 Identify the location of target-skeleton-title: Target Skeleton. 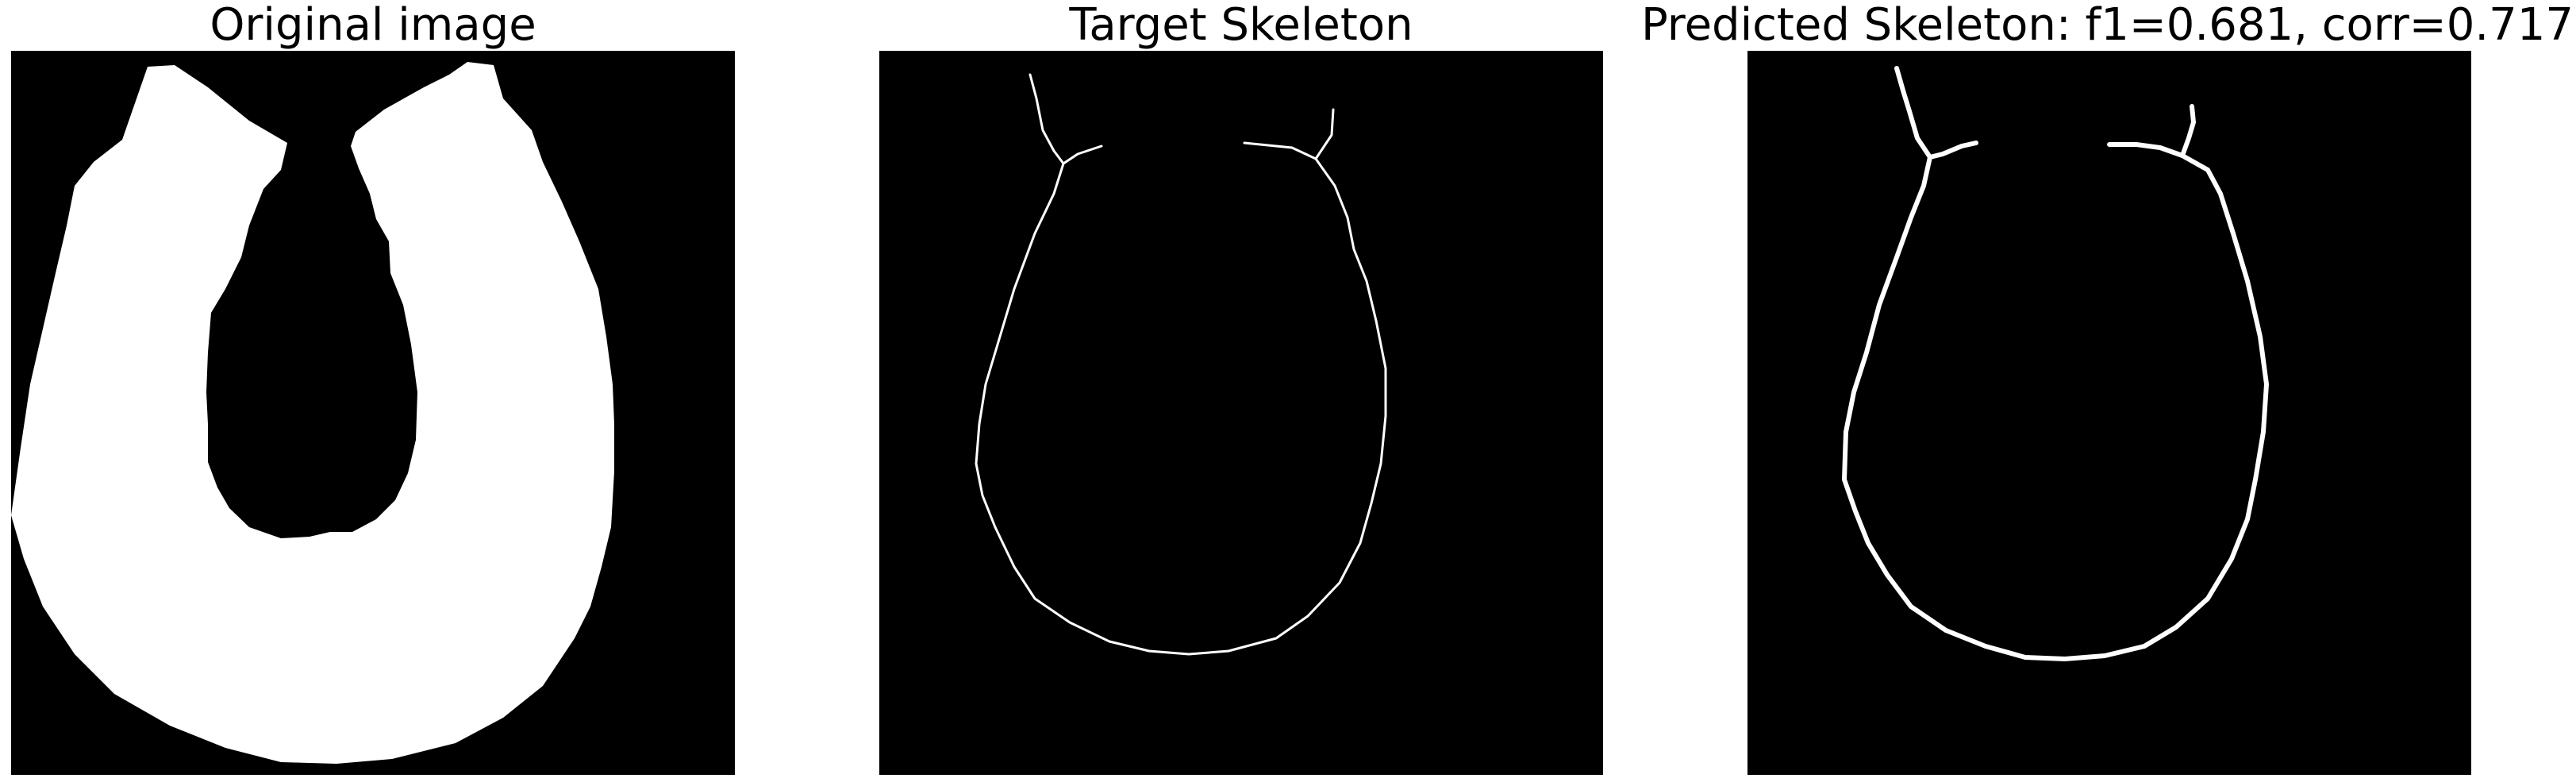
(1241, 25).